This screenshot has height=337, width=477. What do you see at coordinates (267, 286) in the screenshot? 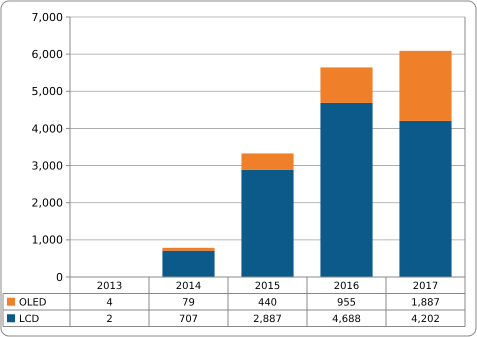
I see `x-tick-label: 2015` at bounding box center [267, 286].